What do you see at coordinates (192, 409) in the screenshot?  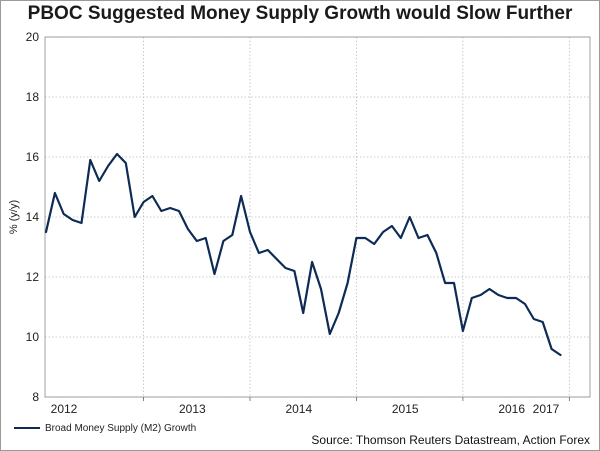 I see `x-tick-label: 2013` at bounding box center [192, 409].